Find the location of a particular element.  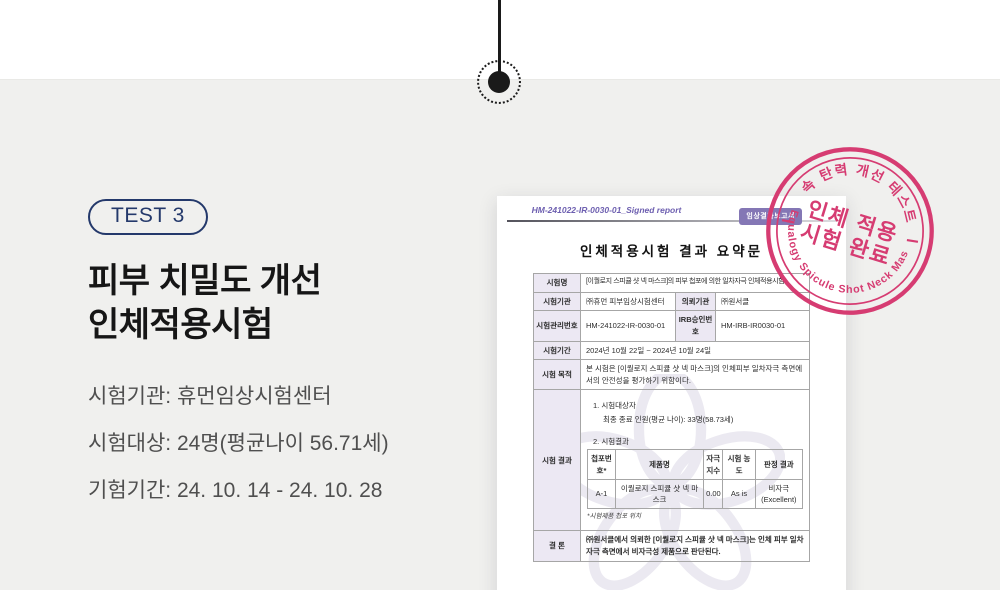

stamp-outer-ring-icon is located at coordinates (850, 231).